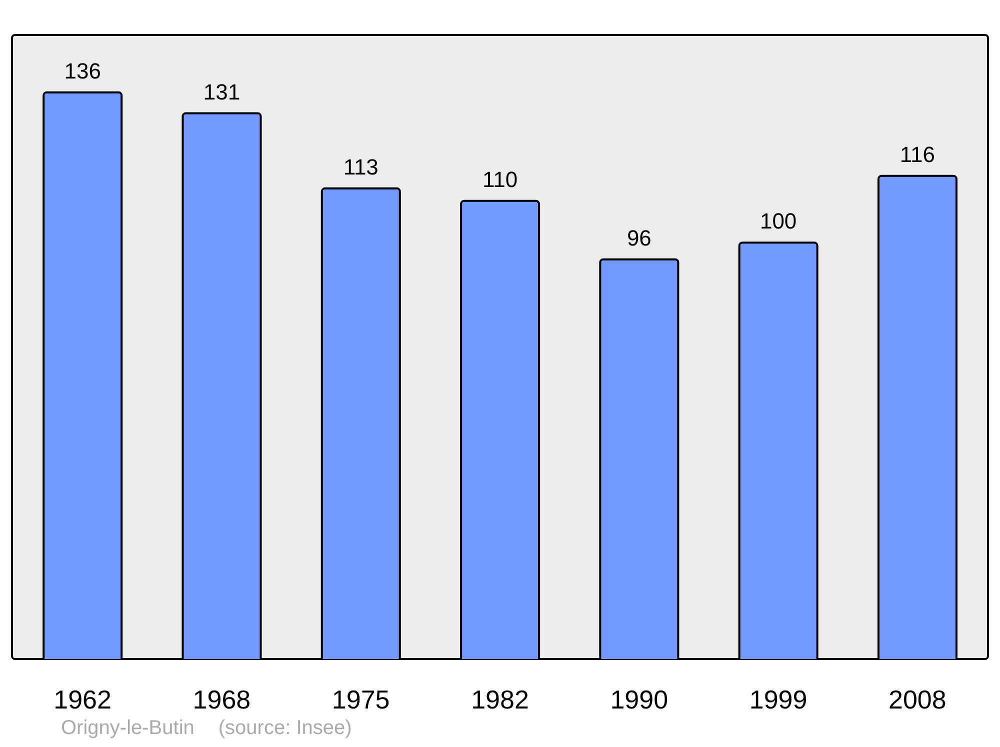 The width and height of the screenshot is (1000, 747). I want to click on x-tick-label: 1990, so click(639, 699).